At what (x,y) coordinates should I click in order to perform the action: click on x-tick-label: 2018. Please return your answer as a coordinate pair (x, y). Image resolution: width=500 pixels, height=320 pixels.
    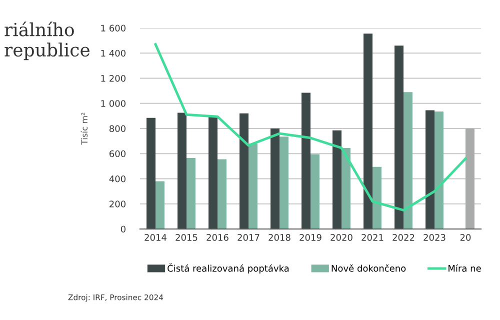
    Looking at the image, I should click on (279, 237).